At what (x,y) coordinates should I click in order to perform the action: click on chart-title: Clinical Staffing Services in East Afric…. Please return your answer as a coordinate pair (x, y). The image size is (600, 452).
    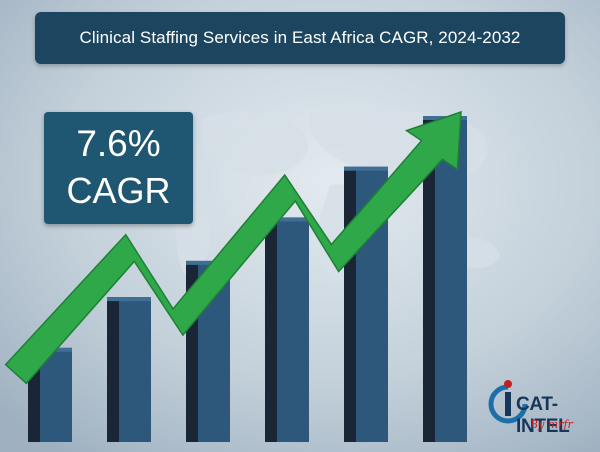
    Looking at the image, I should click on (300, 37).